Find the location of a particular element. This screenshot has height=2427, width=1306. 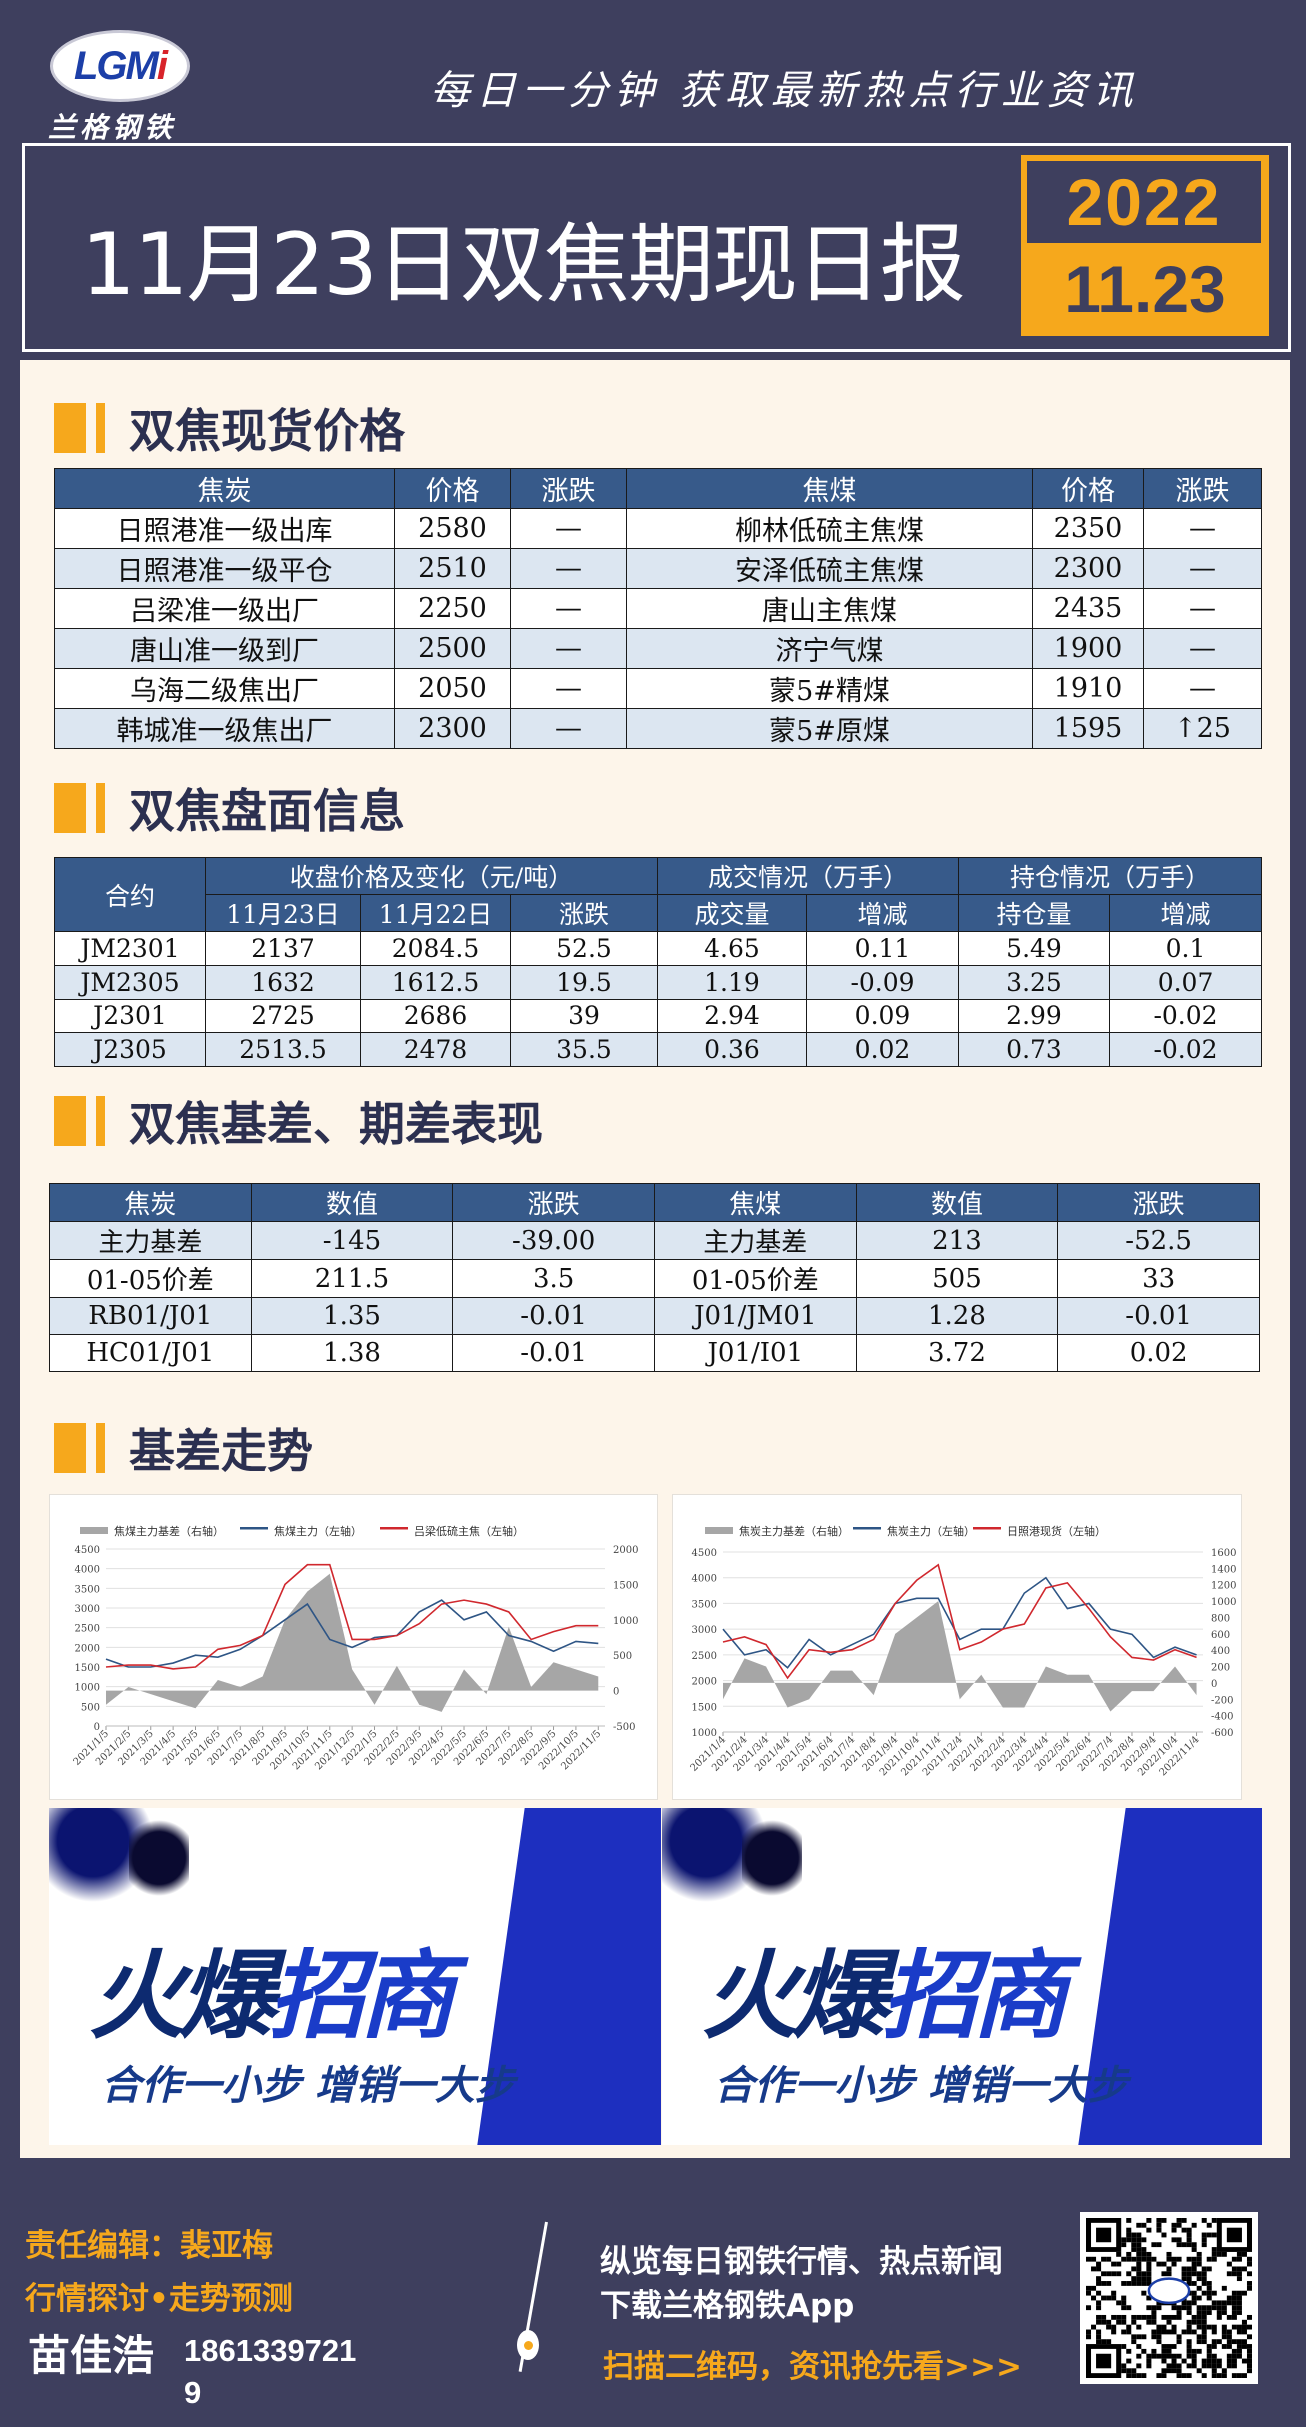

y-right-tick-label: 500 is located at coordinates (622, 1656).